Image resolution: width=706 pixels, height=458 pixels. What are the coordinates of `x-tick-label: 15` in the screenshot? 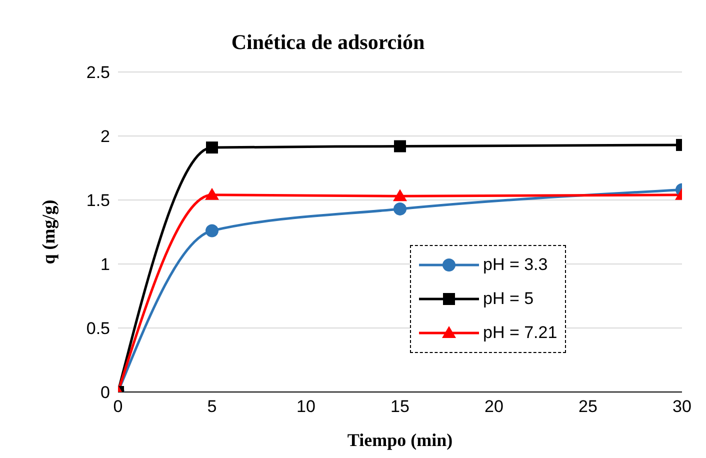 It's located at (400, 406).